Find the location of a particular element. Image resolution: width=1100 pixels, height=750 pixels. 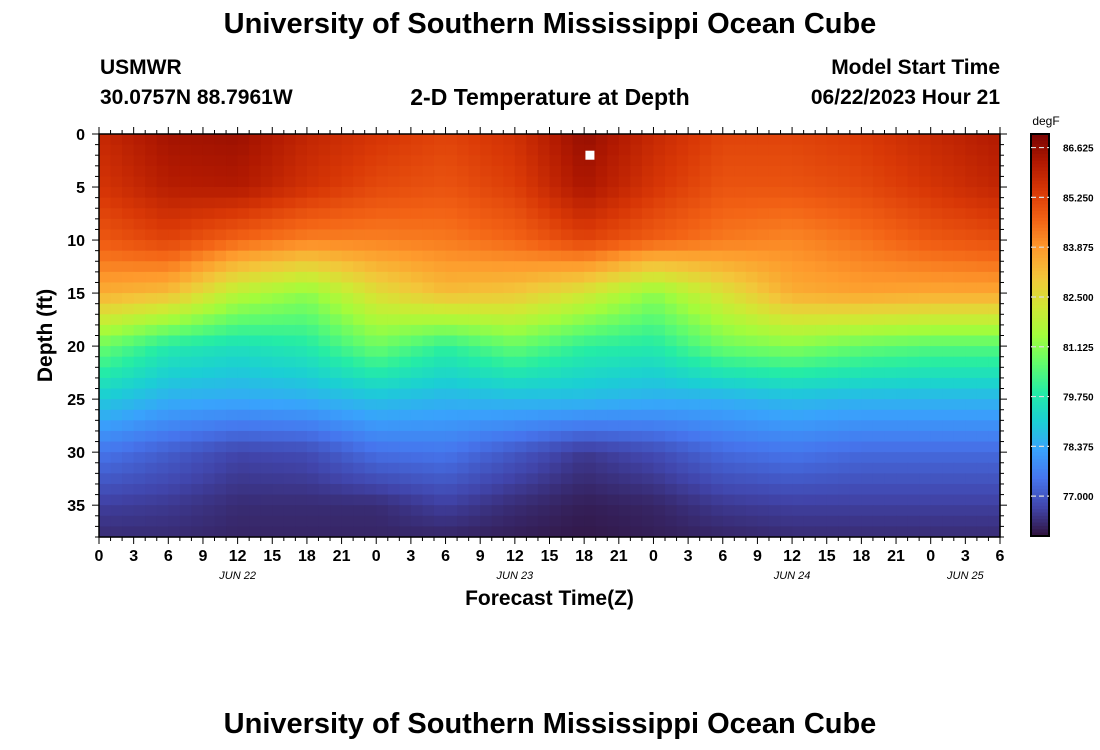

colorbar-tick-label: 85.250 is located at coordinates (1078, 198).